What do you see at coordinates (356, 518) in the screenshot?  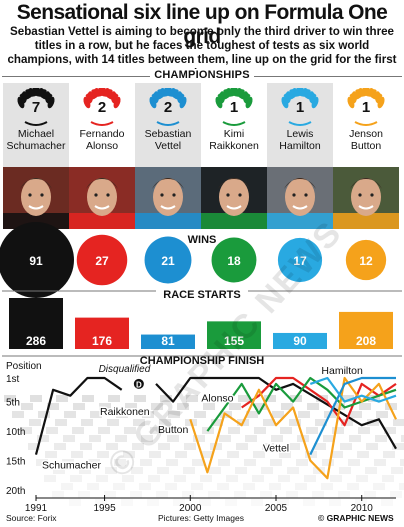 I see `footer-credit: © GRAPHIC NEWS` at bounding box center [356, 518].